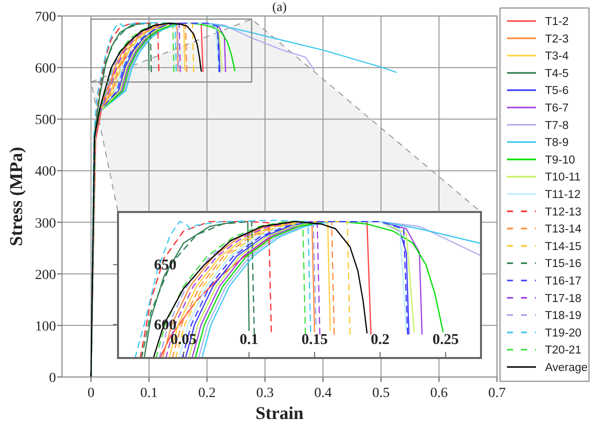 This screenshot has width=591, height=425. What do you see at coordinates (563, 350) in the screenshot?
I see `legend-label: T20-21` at bounding box center [563, 350].